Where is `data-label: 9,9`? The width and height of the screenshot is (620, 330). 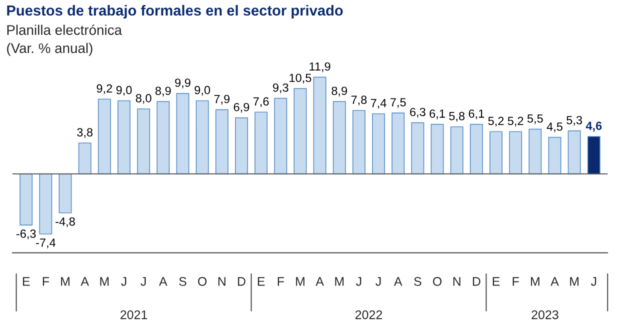
data-label: 9,9 is located at coordinates (182, 83).